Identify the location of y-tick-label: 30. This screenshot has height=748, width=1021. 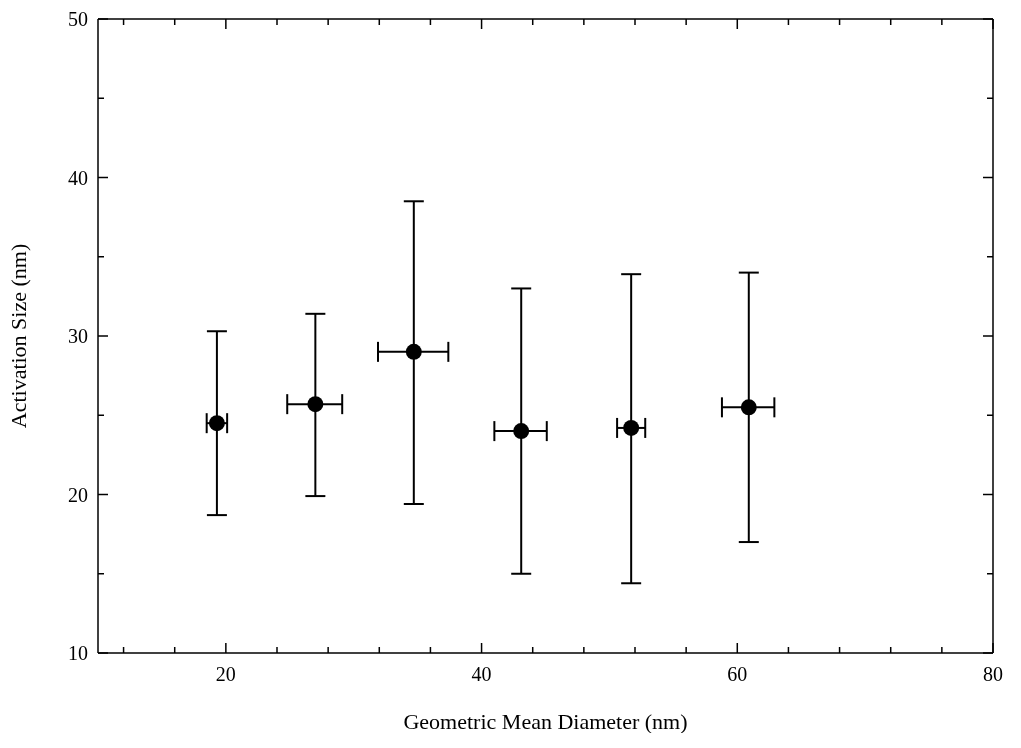
(78, 336).